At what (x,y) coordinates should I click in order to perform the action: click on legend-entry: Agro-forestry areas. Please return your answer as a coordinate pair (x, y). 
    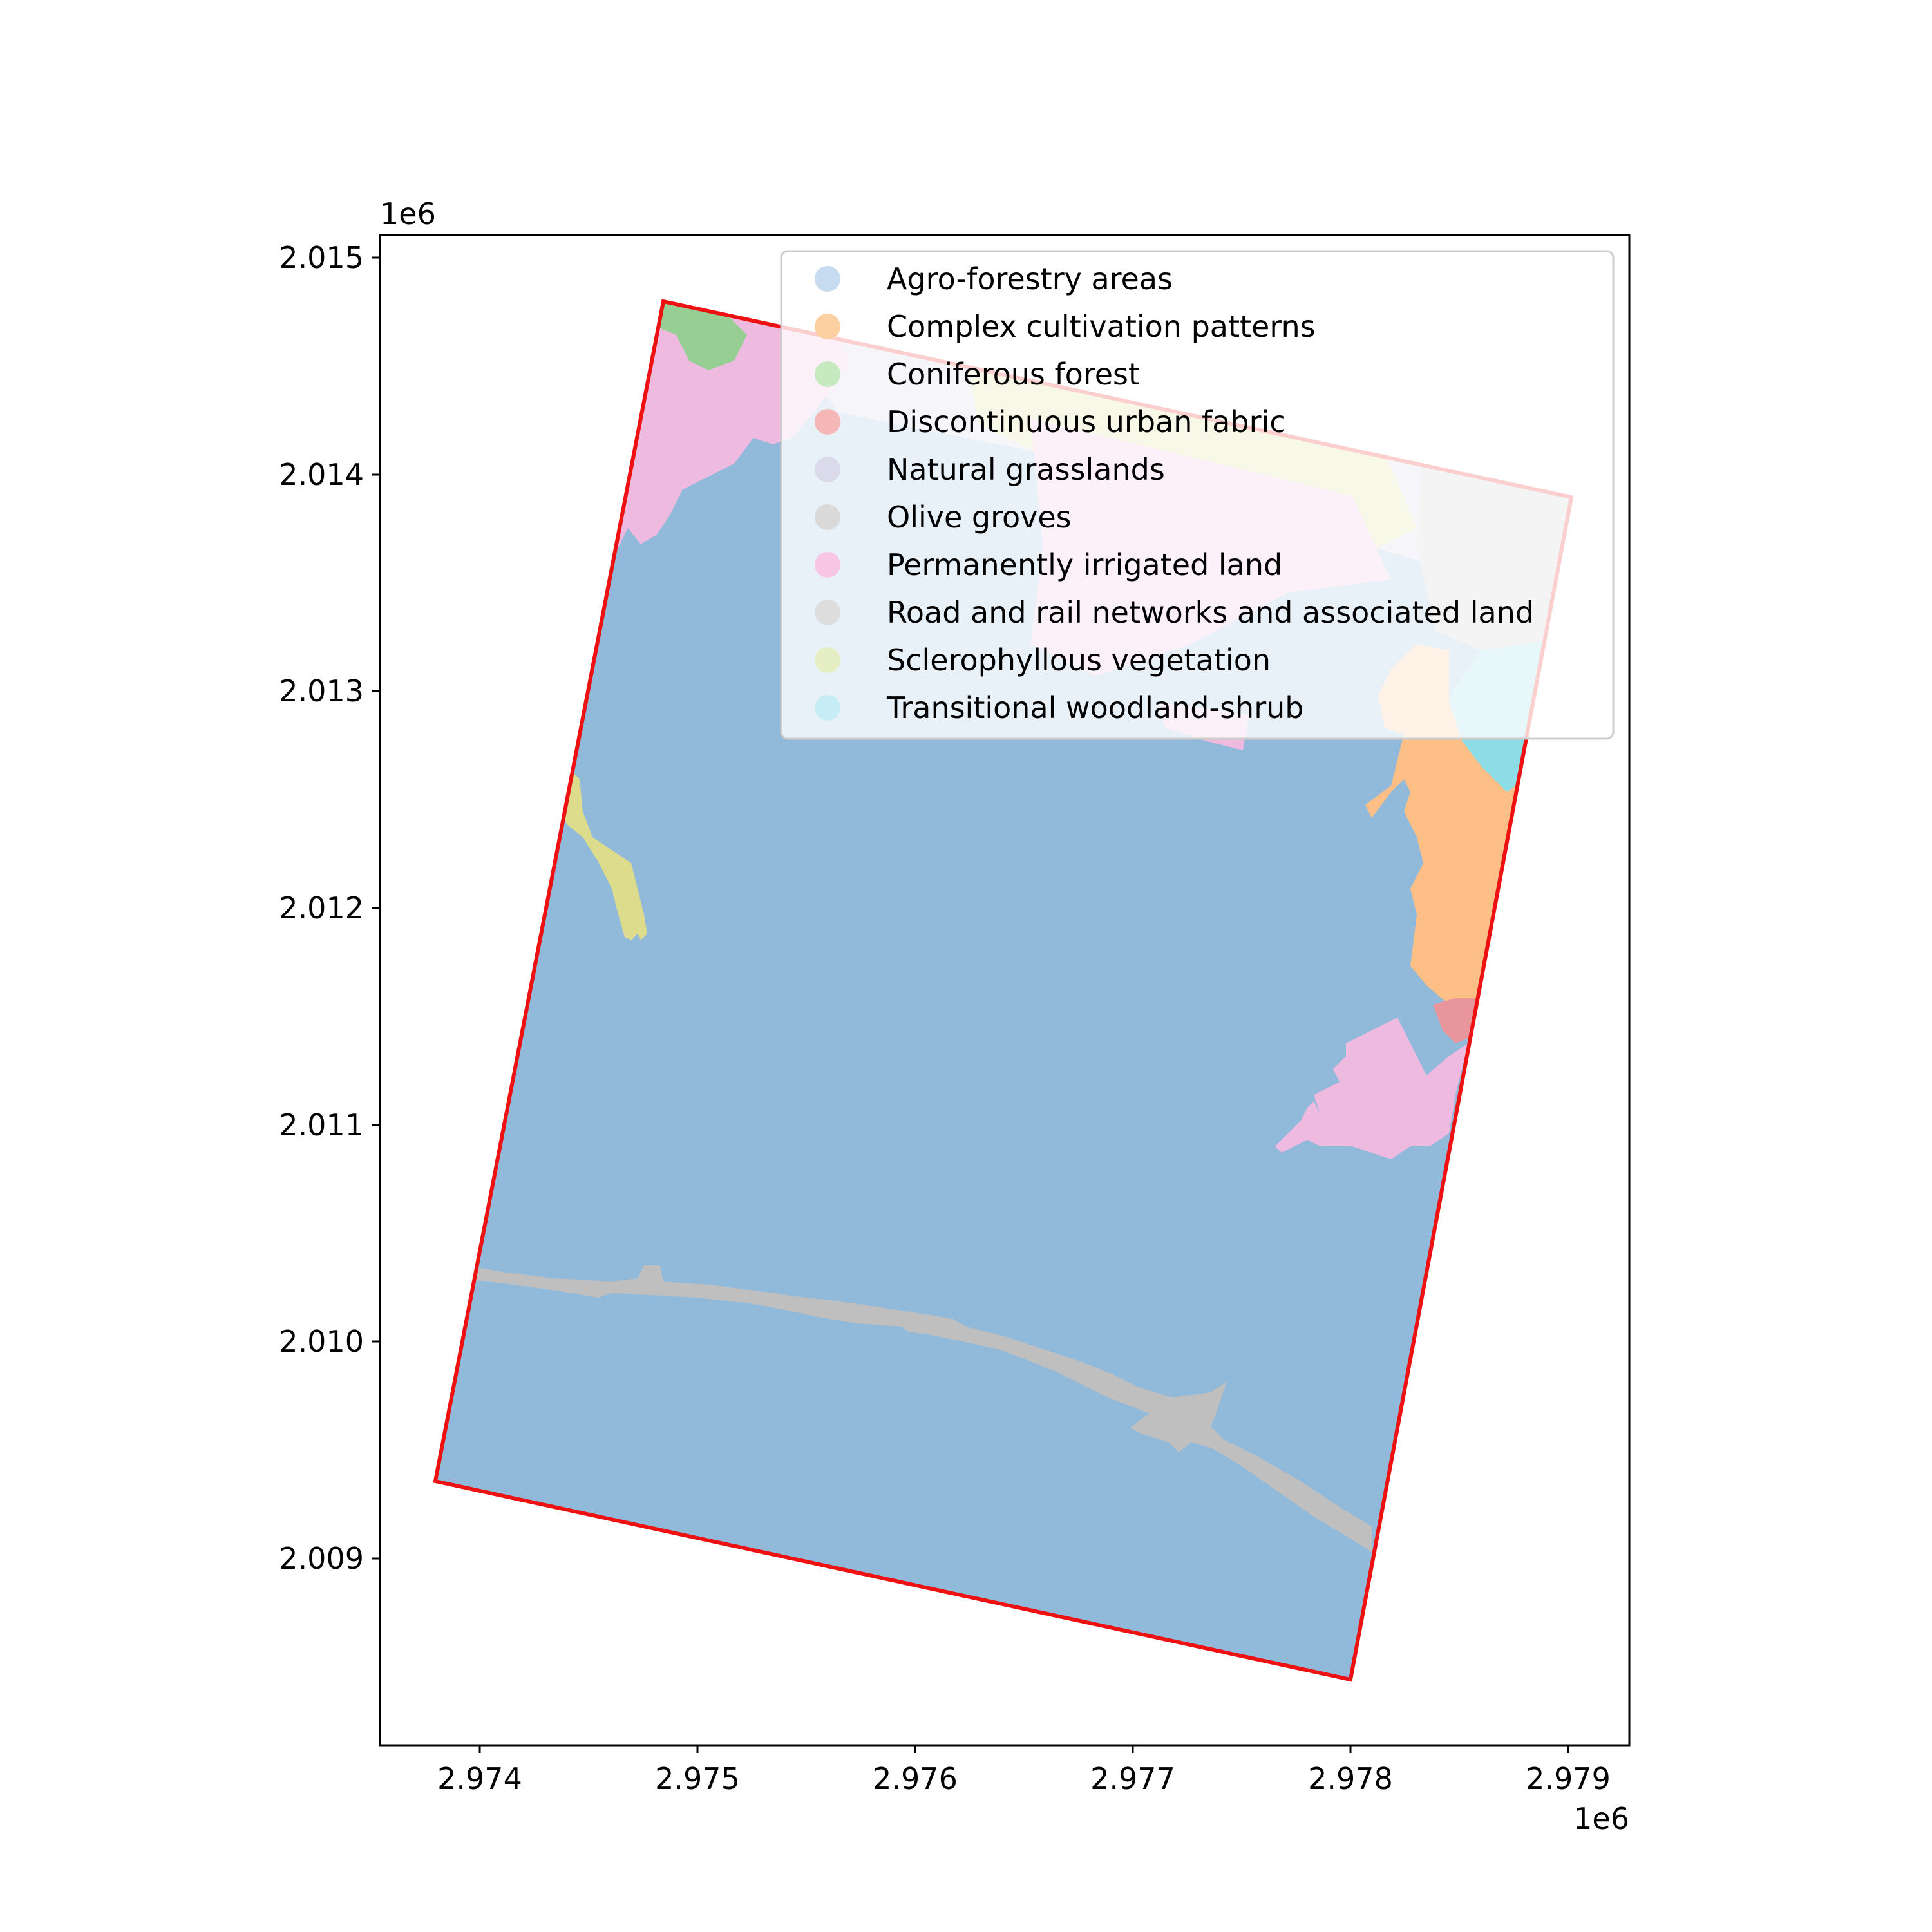
    Looking at the image, I should click on (994, 278).